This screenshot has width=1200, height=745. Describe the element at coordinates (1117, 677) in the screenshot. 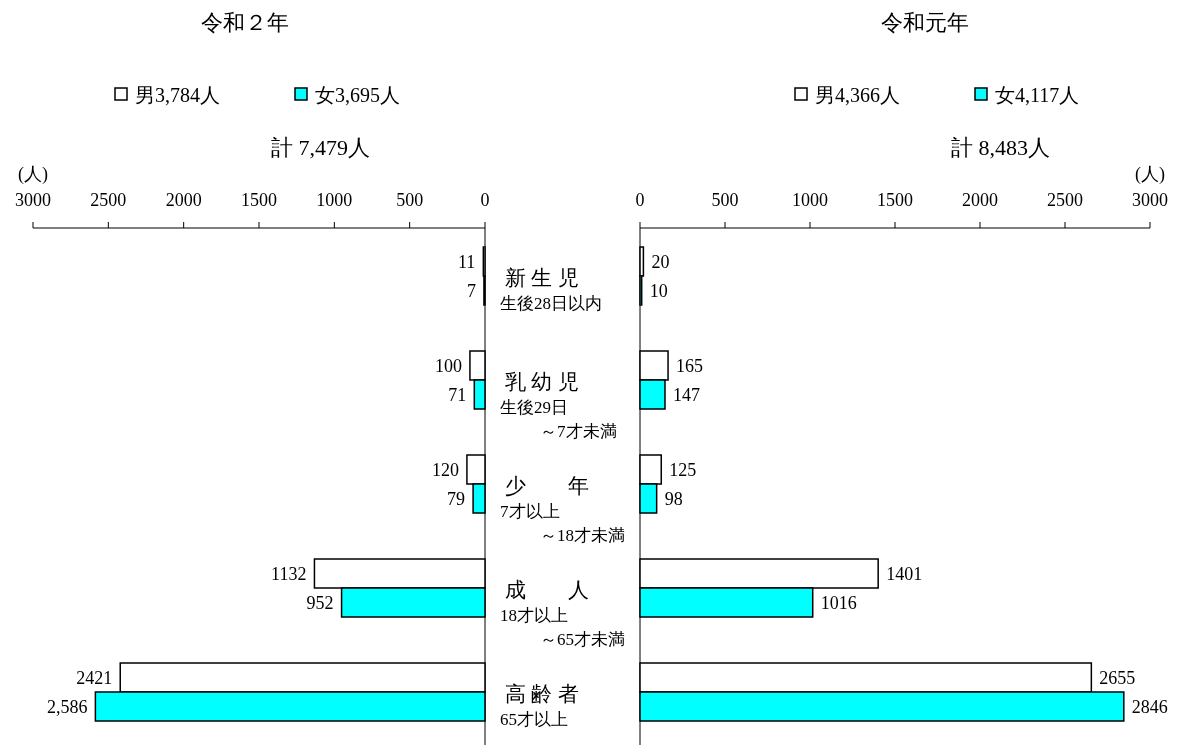

I see `data-label: 2655` at that location.